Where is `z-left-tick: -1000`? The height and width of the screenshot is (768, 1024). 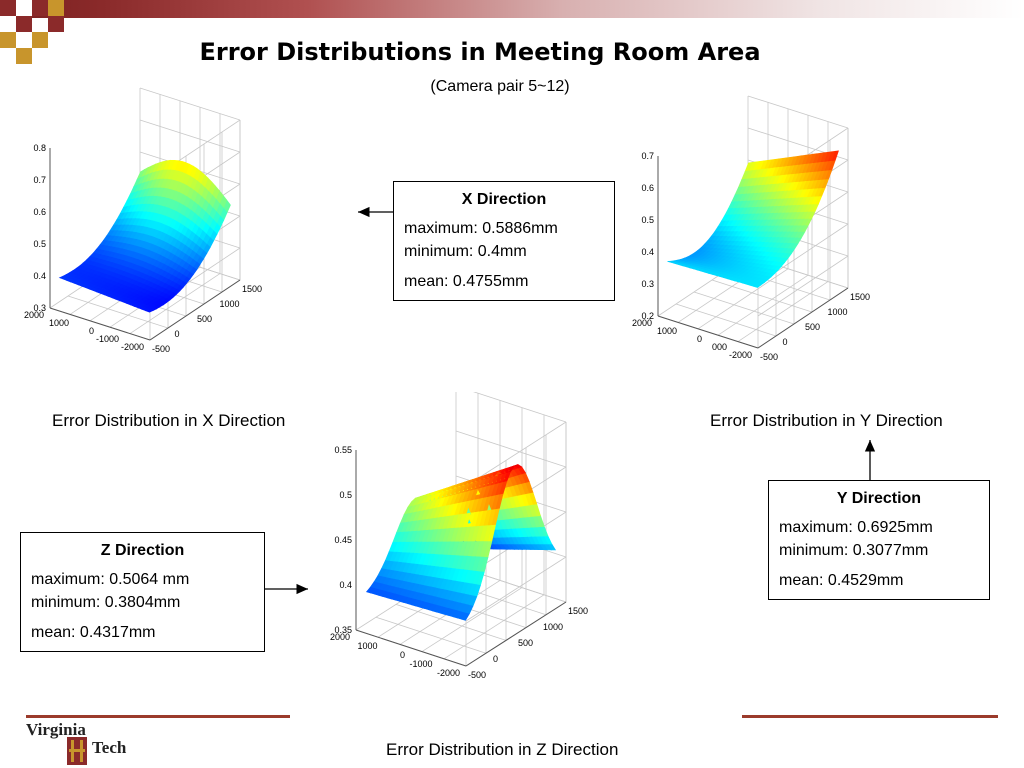 z-left-tick: -1000 is located at coordinates (420, 664).